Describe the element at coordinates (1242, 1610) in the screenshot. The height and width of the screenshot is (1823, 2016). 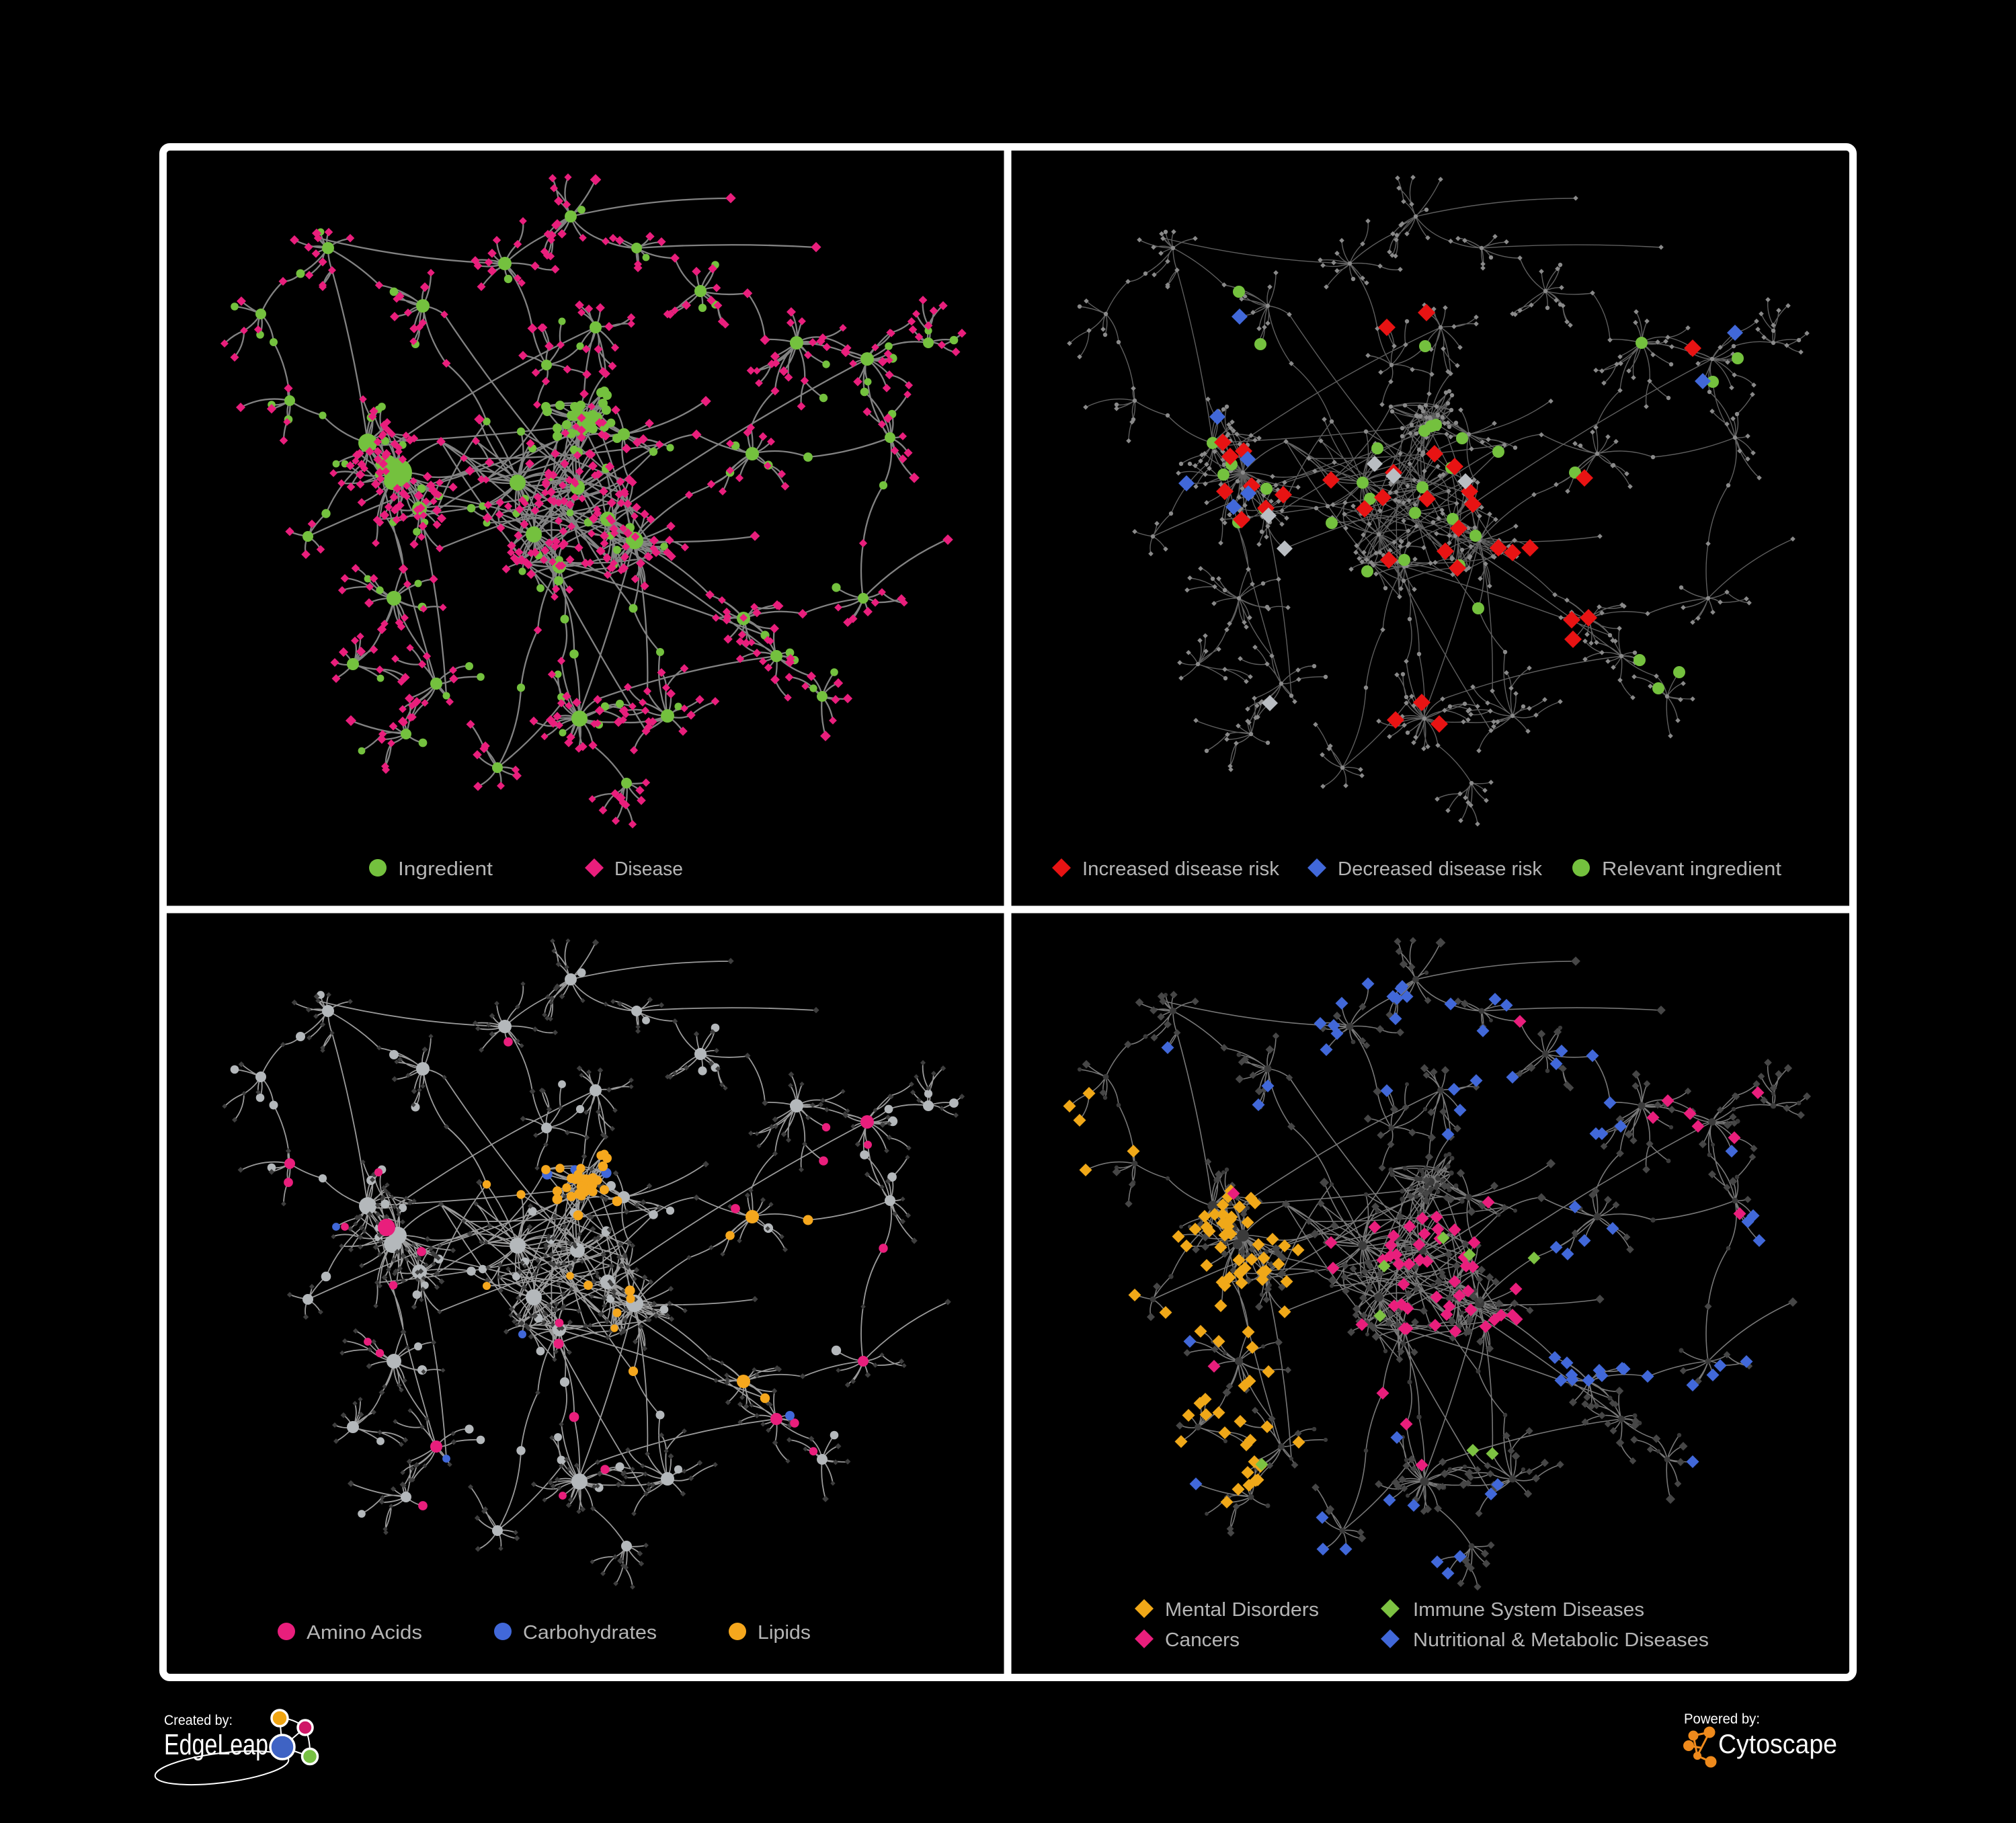
I see `svg-text: Mental Disorders` at that location.